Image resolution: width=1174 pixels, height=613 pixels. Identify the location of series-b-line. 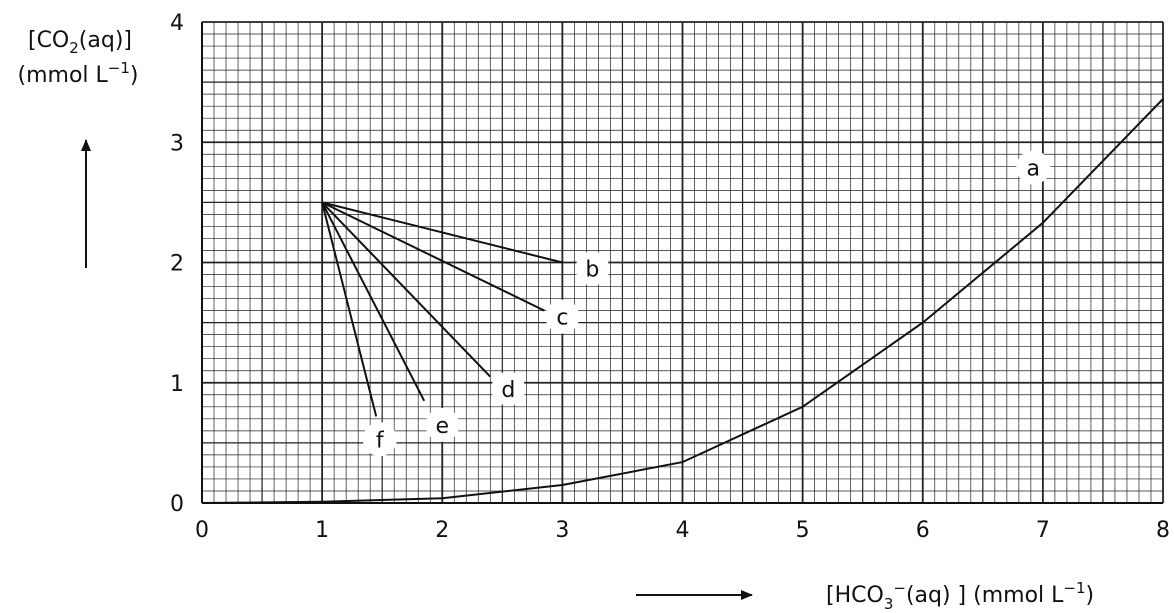
(442, 232).